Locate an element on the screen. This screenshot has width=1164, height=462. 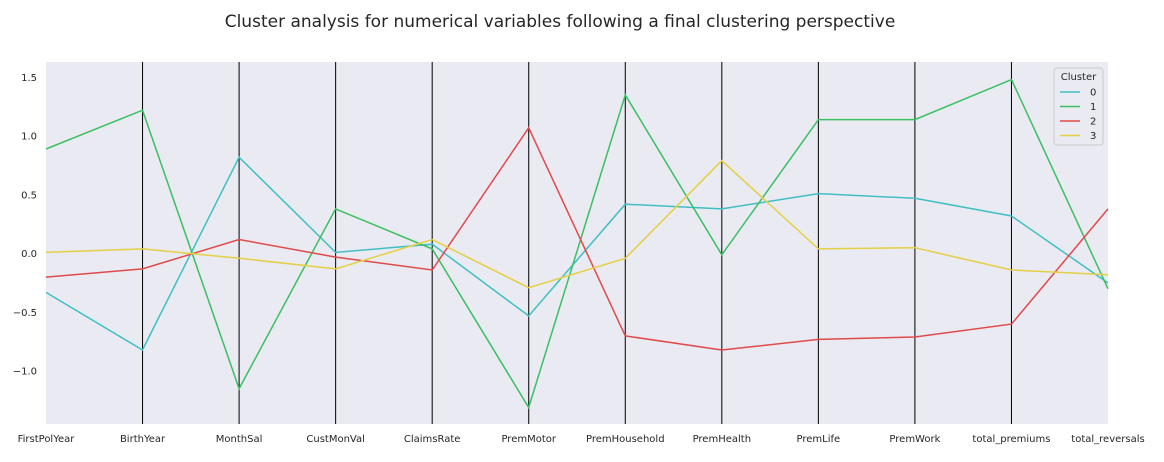
y-tick-label: −0.5 is located at coordinates (25, 313).